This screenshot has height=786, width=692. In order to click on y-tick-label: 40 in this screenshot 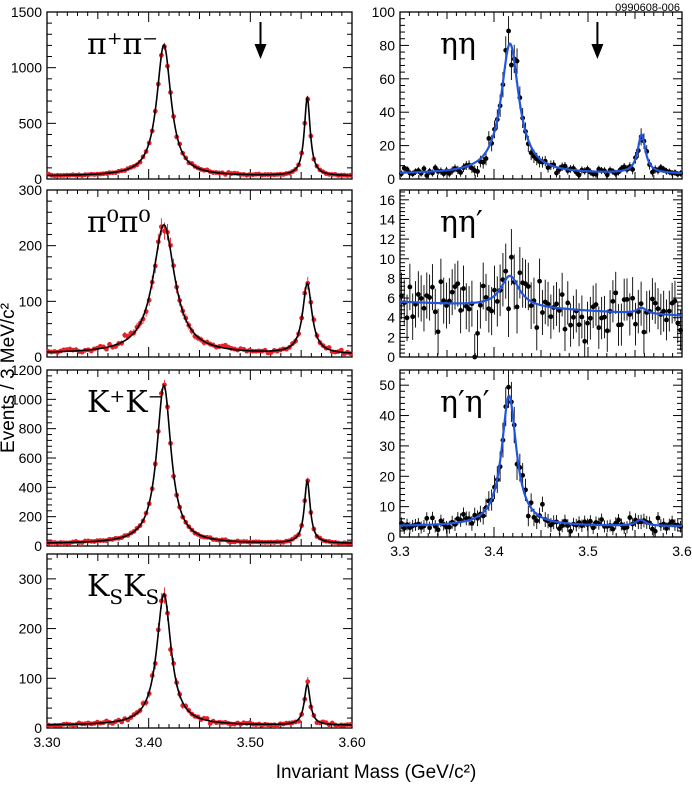, I will do `click(387, 416)`.